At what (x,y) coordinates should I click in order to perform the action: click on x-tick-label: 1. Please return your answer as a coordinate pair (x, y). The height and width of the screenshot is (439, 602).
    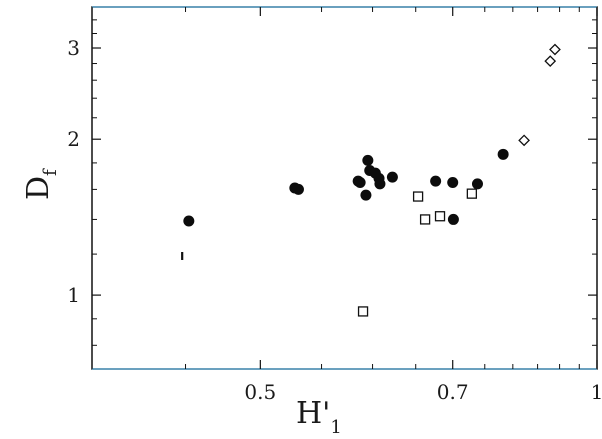
    Looking at the image, I should click on (596, 392).